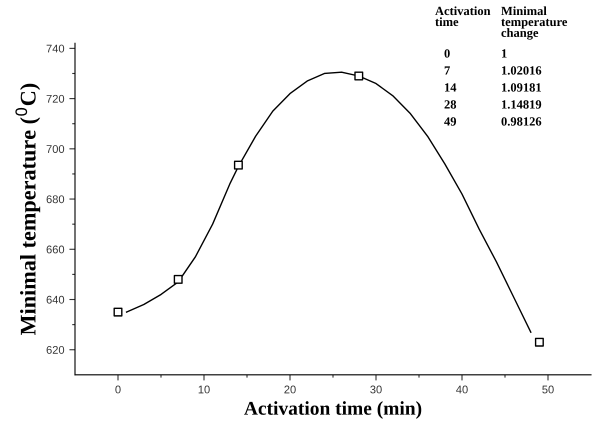 Image resolution: width=600 pixels, height=425 pixels. I want to click on y-tick-label: 740, so click(55, 48).